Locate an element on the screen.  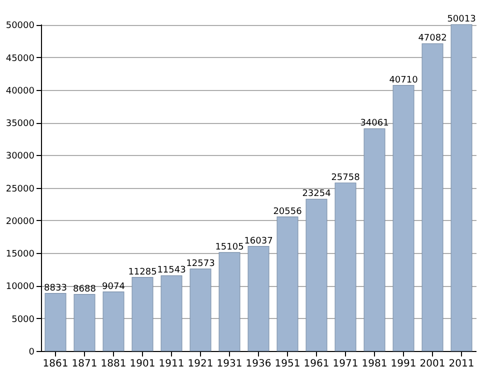
y-tick-label: 20000 is located at coordinates (20, 221).